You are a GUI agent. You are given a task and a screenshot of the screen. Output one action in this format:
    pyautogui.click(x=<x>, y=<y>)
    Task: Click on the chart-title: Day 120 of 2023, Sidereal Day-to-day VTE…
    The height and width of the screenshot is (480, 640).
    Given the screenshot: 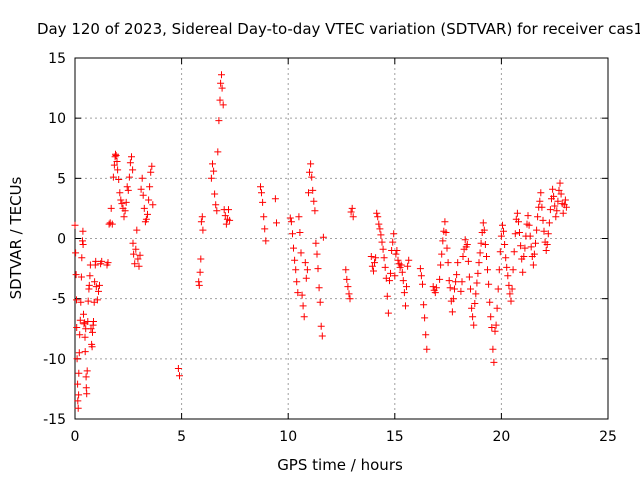 What is the action you would take?
    pyautogui.click(x=338, y=29)
    